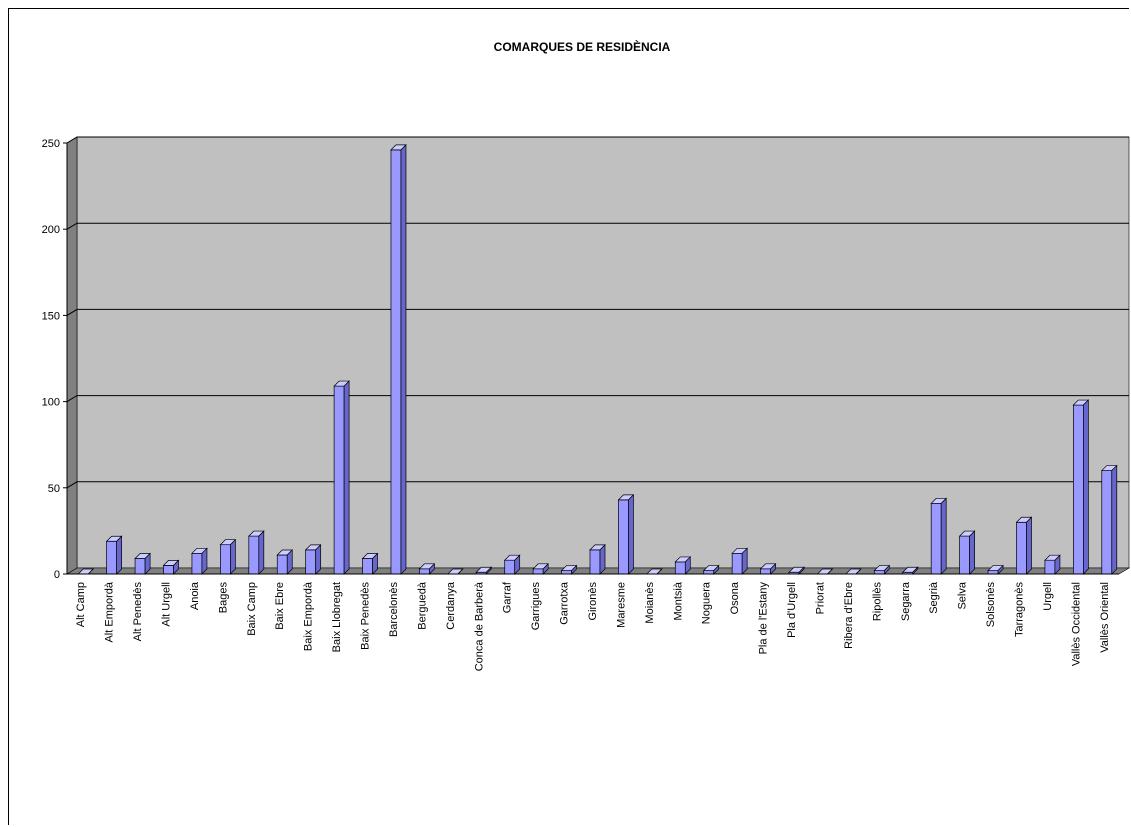  What do you see at coordinates (479, 626) in the screenshot?
I see `x-tick-label: Conca de Barberà` at bounding box center [479, 626].